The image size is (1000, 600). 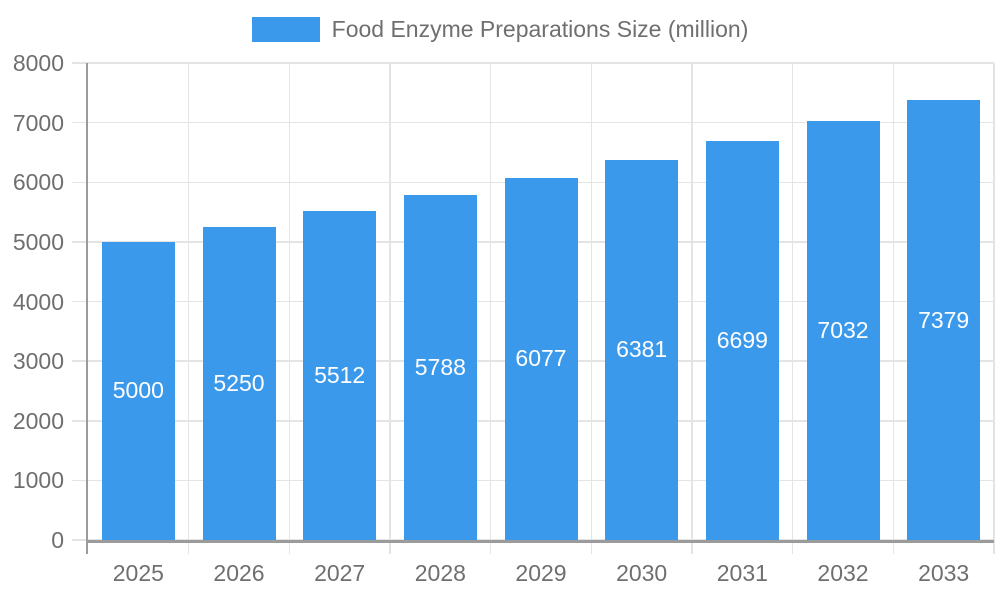 I want to click on bar-value-label: 5788, so click(x=440, y=366).